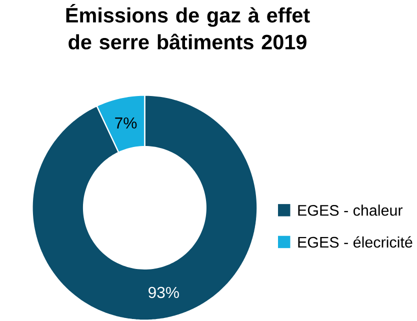 Image resolution: width=417 pixels, height=321 pixels. What do you see at coordinates (188, 27) in the screenshot?
I see `chart-title: Émissions de gaz à effet de serre bâtiments 2019` at bounding box center [188, 27].